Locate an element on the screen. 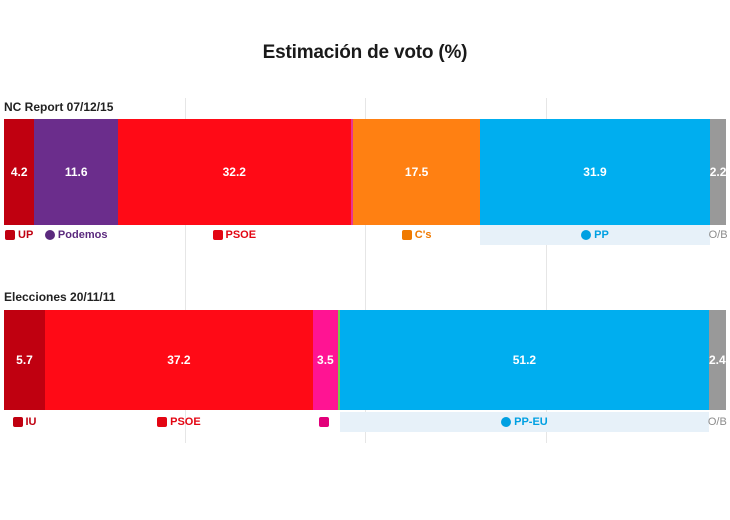 The width and height of the screenshot is (730, 520). bar-segment-c-s: 17.5 is located at coordinates (416, 172).